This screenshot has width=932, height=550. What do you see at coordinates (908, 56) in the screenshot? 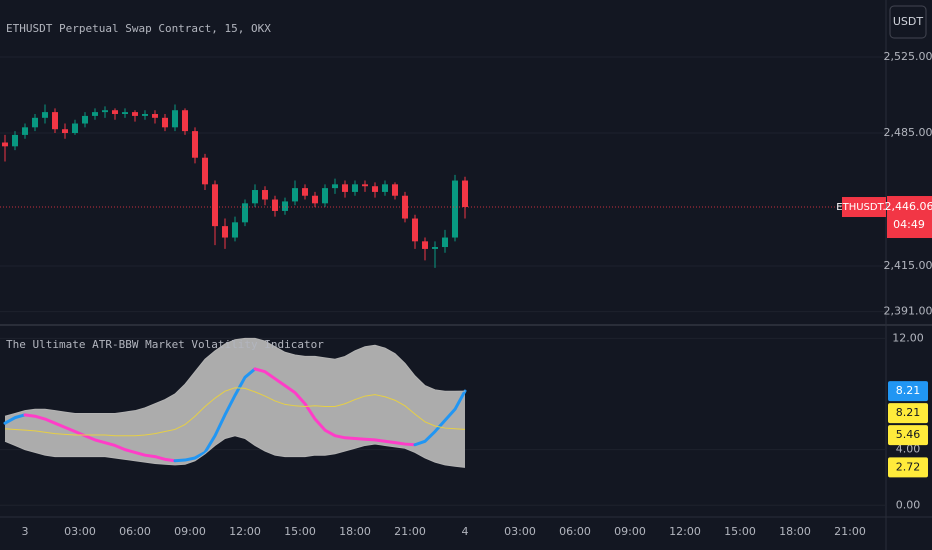
I see `y-tick-label: 2,525.00` at bounding box center [908, 56].